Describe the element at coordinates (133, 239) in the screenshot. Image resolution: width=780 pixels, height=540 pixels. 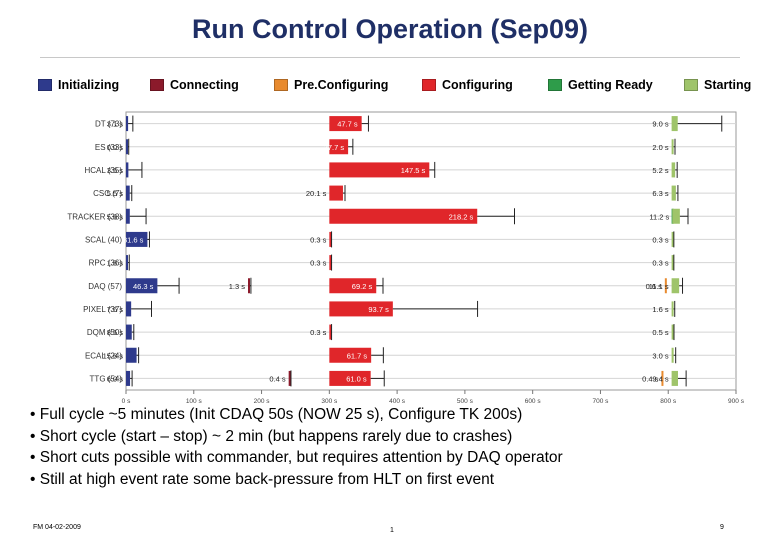
I see `duration-label: 31.6 s` at that location.